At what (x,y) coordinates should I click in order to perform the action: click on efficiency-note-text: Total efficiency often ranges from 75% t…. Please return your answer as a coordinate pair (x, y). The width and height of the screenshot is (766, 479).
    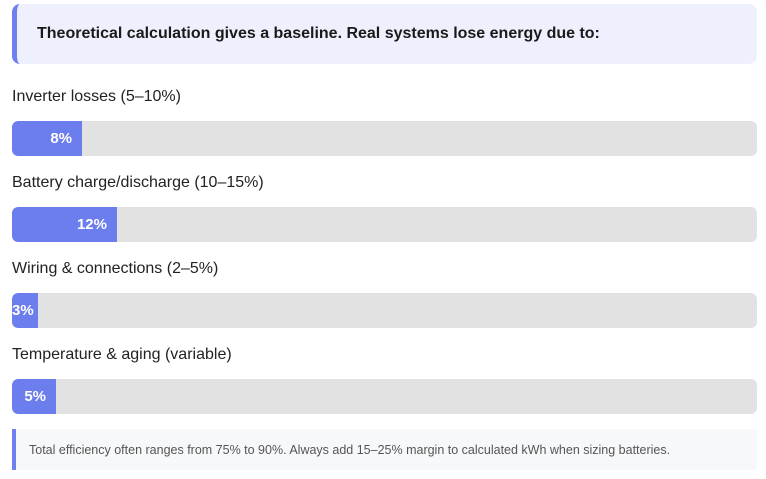
    Looking at the image, I should click on (350, 449).